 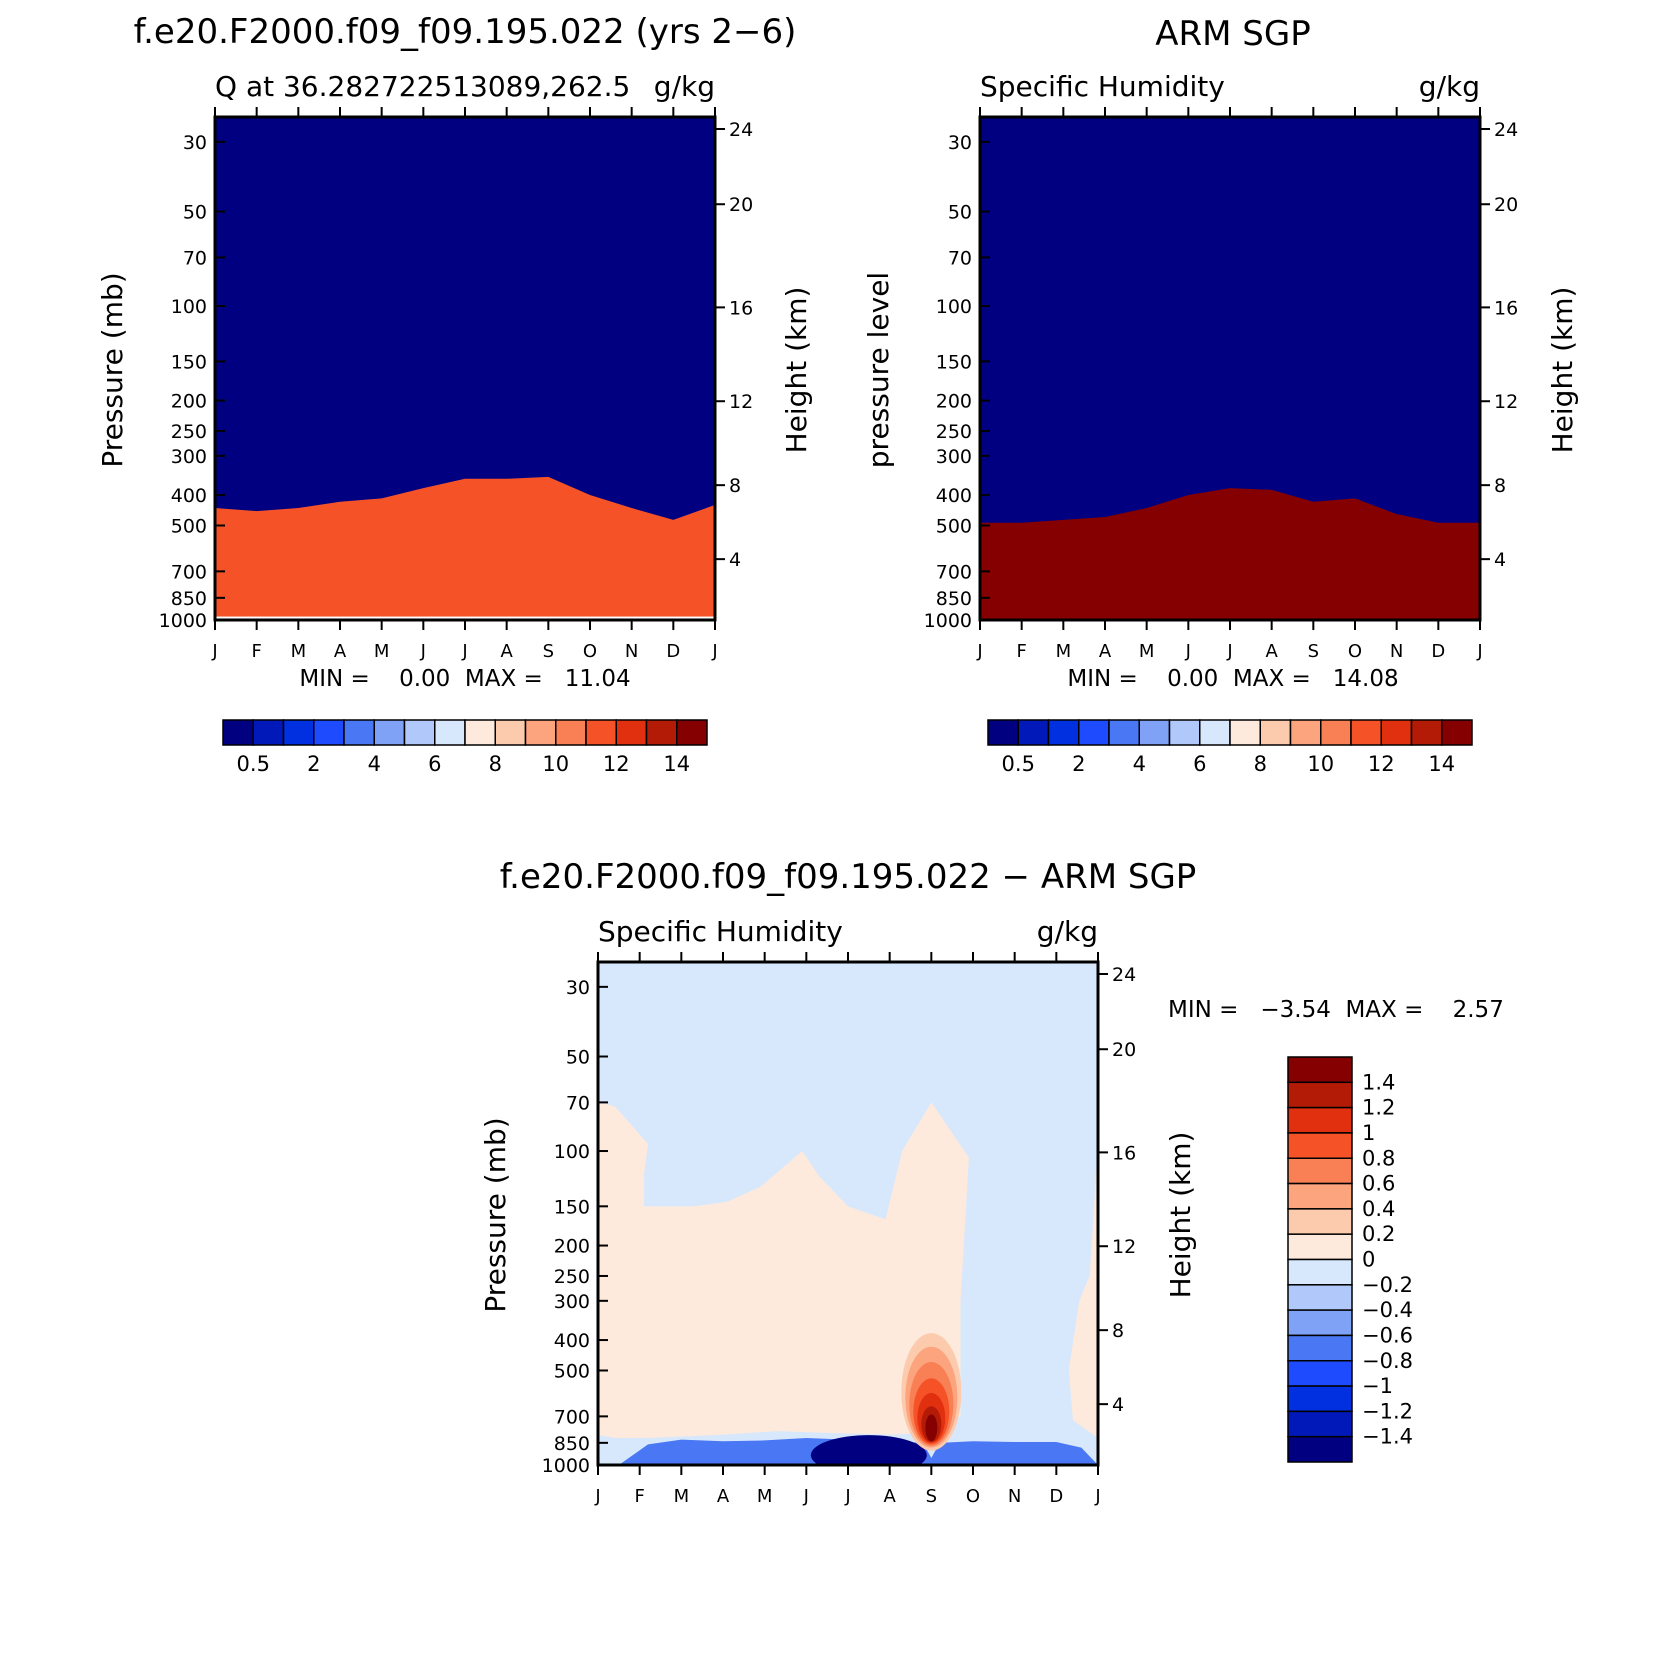 I want to click on colorbar-label: 10, so click(x=555, y=764).